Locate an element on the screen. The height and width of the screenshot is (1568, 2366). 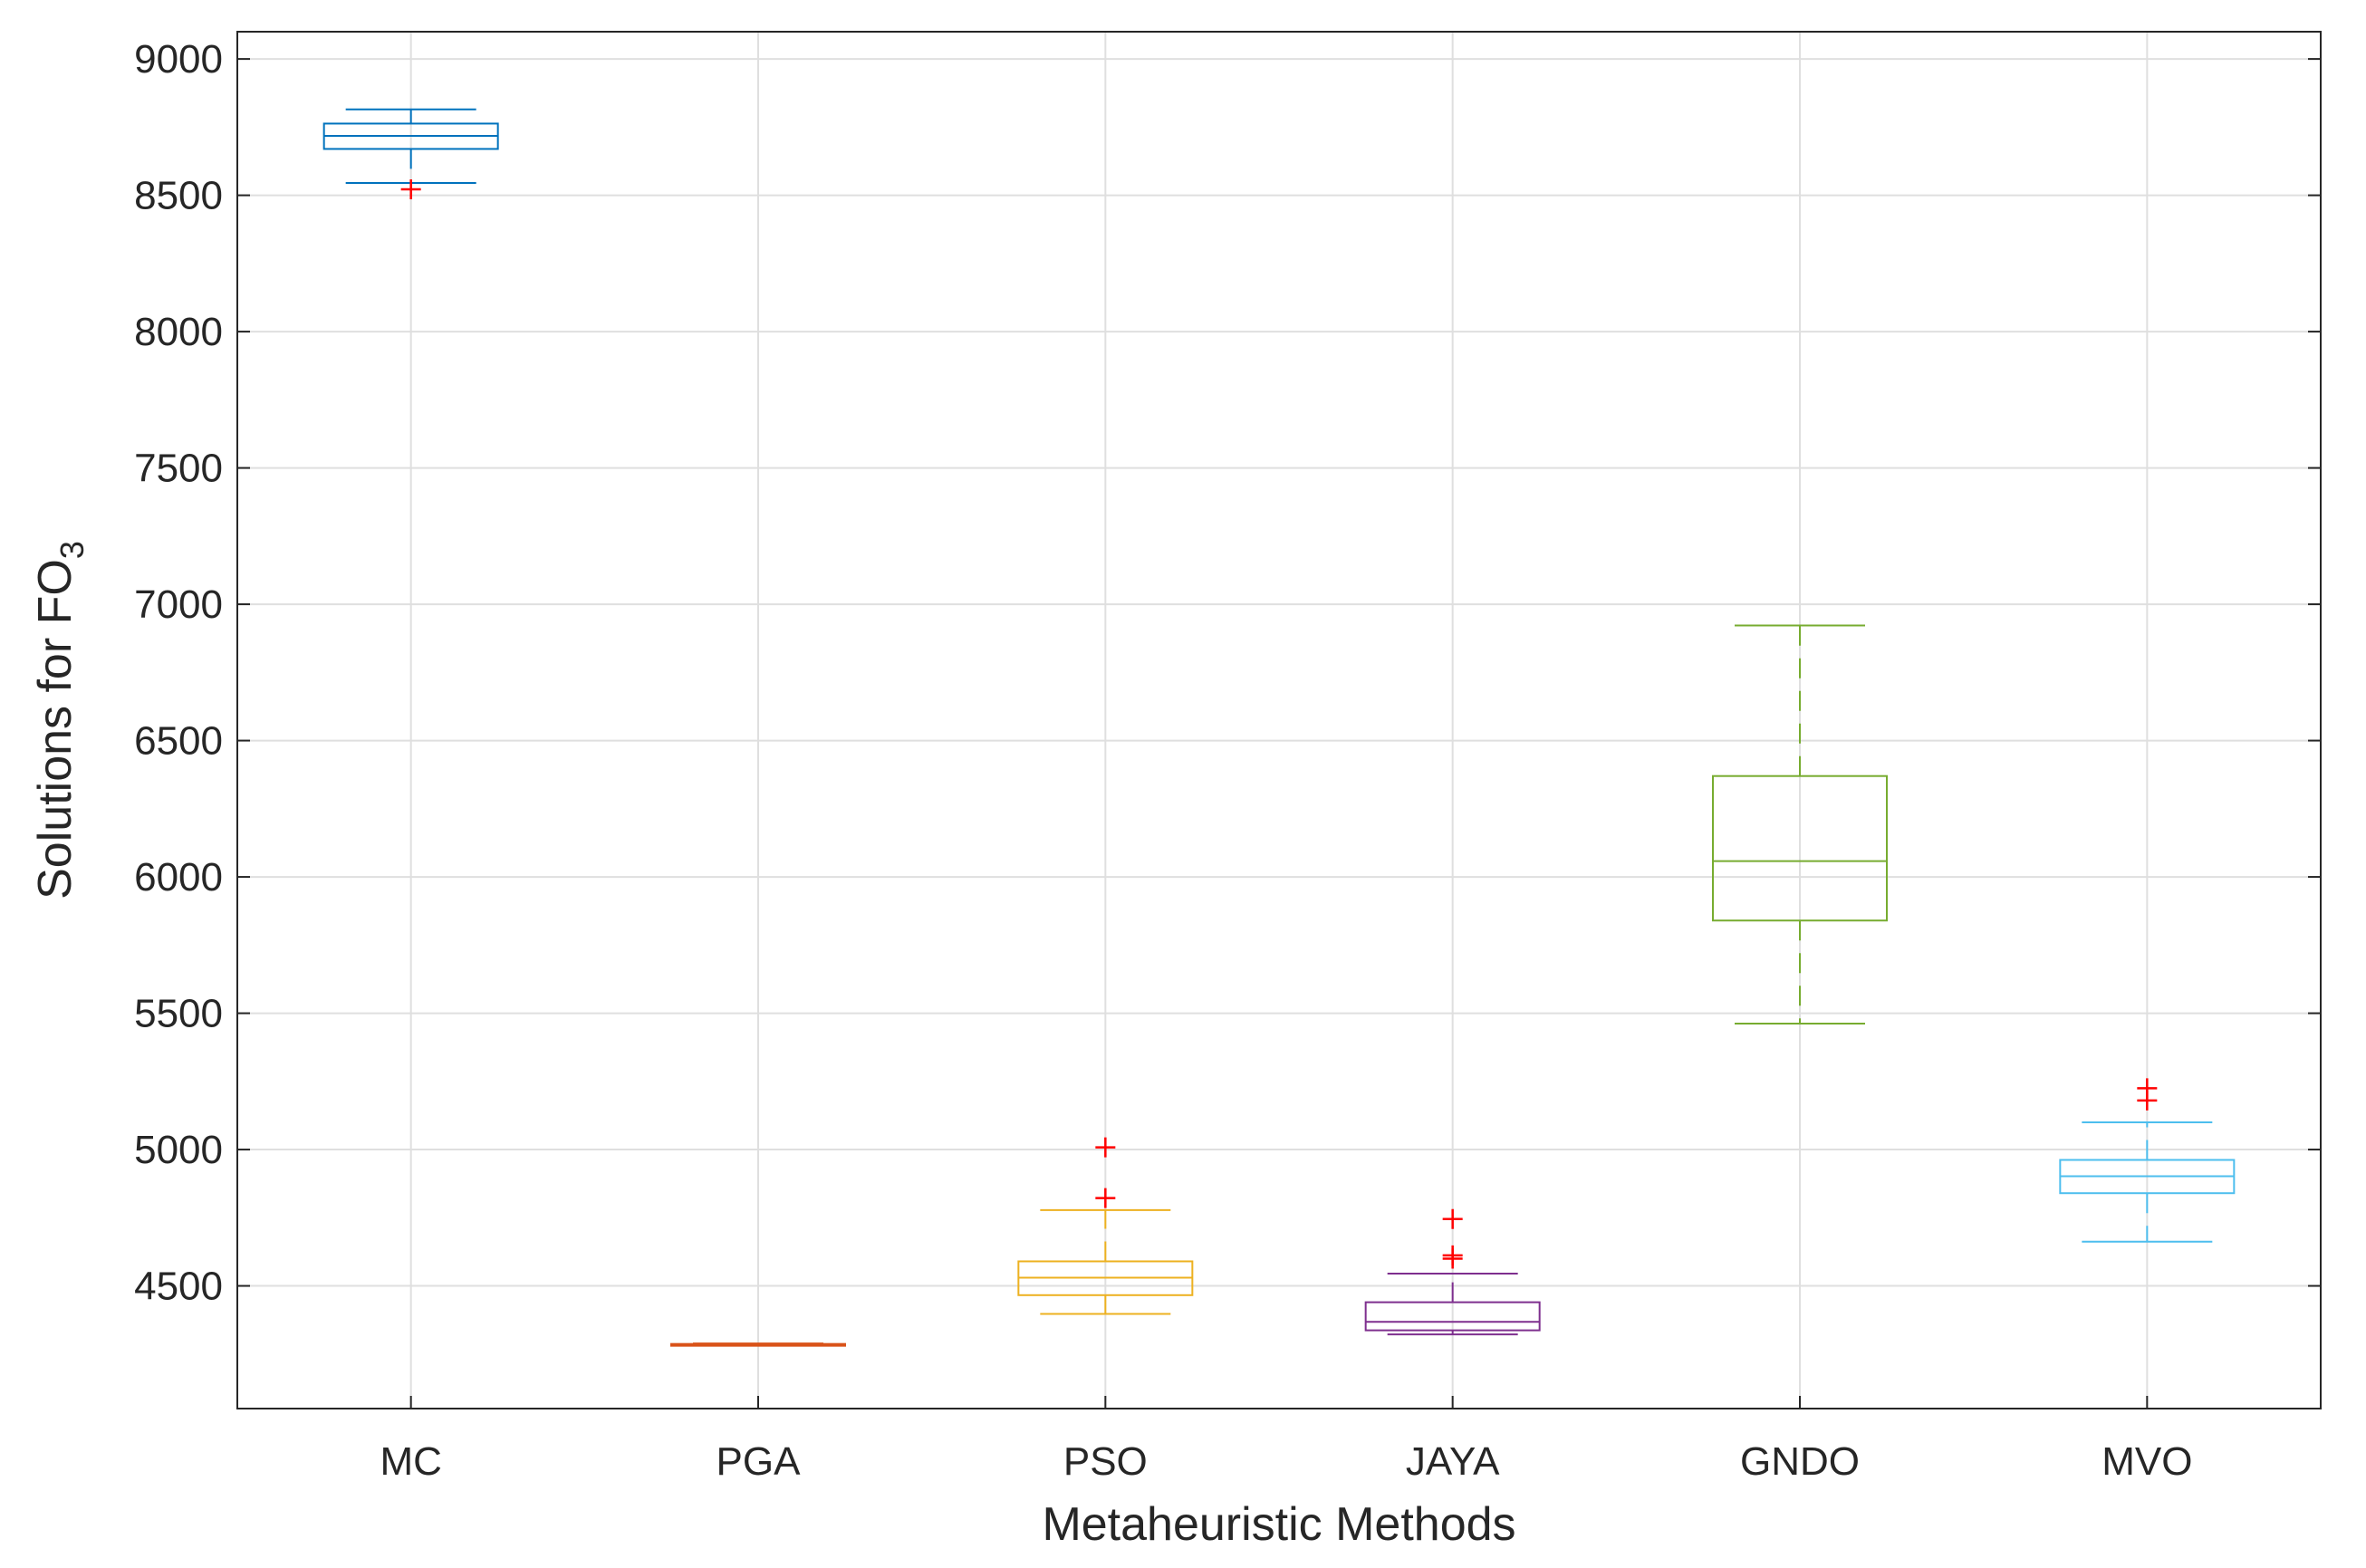
y-tick-label: 5500 is located at coordinates (178, 1014).